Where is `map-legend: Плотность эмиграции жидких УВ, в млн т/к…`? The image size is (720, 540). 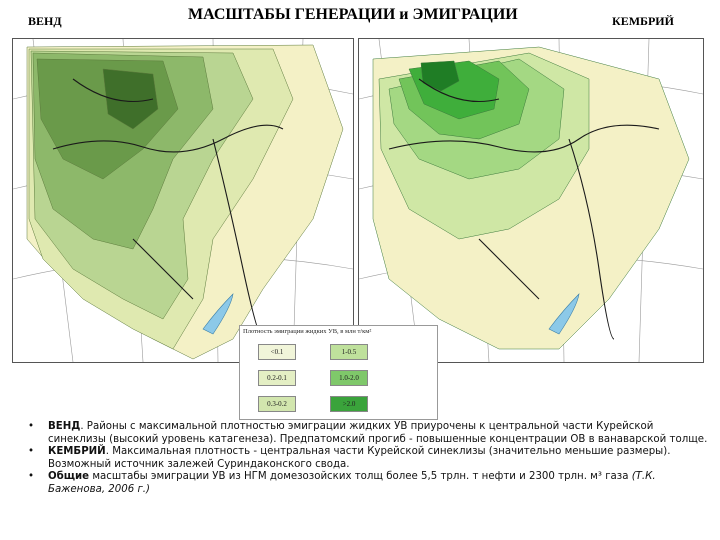 map-legend: Плотность эмиграции жидких УВ, в млн т/к… is located at coordinates (338, 372).